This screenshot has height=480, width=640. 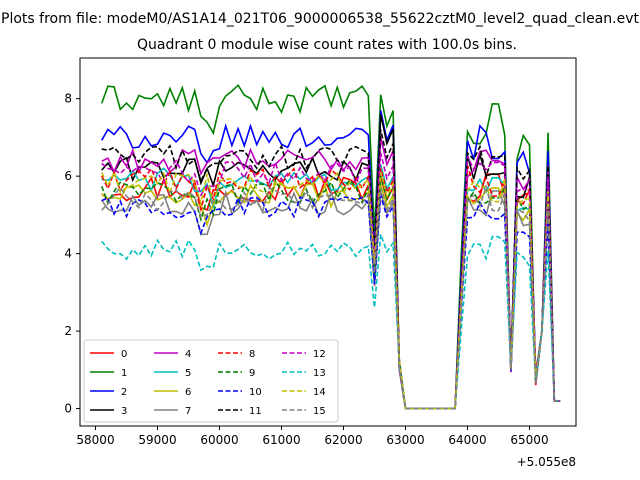 What do you see at coordinates (211, 381) in the screenshot?
I see `legend-box` at bounding box center [211, 381].